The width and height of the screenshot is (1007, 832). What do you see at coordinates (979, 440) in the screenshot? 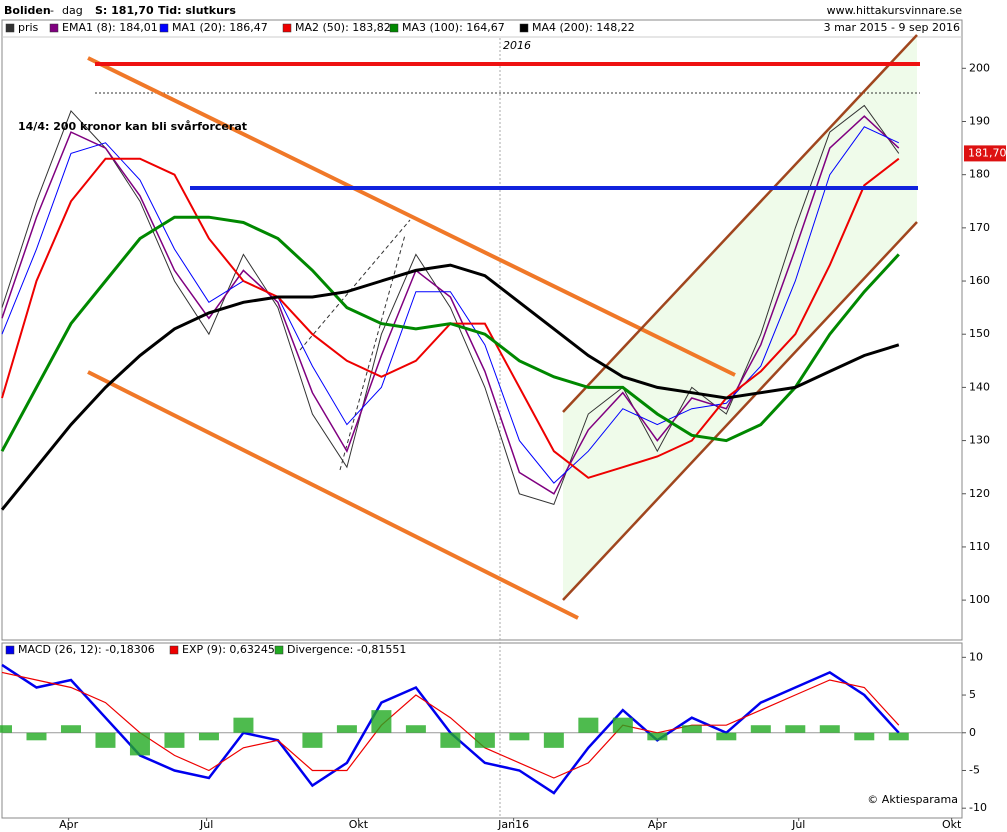
I see `y-tick-label: 130` at bounding box center [979, 440].